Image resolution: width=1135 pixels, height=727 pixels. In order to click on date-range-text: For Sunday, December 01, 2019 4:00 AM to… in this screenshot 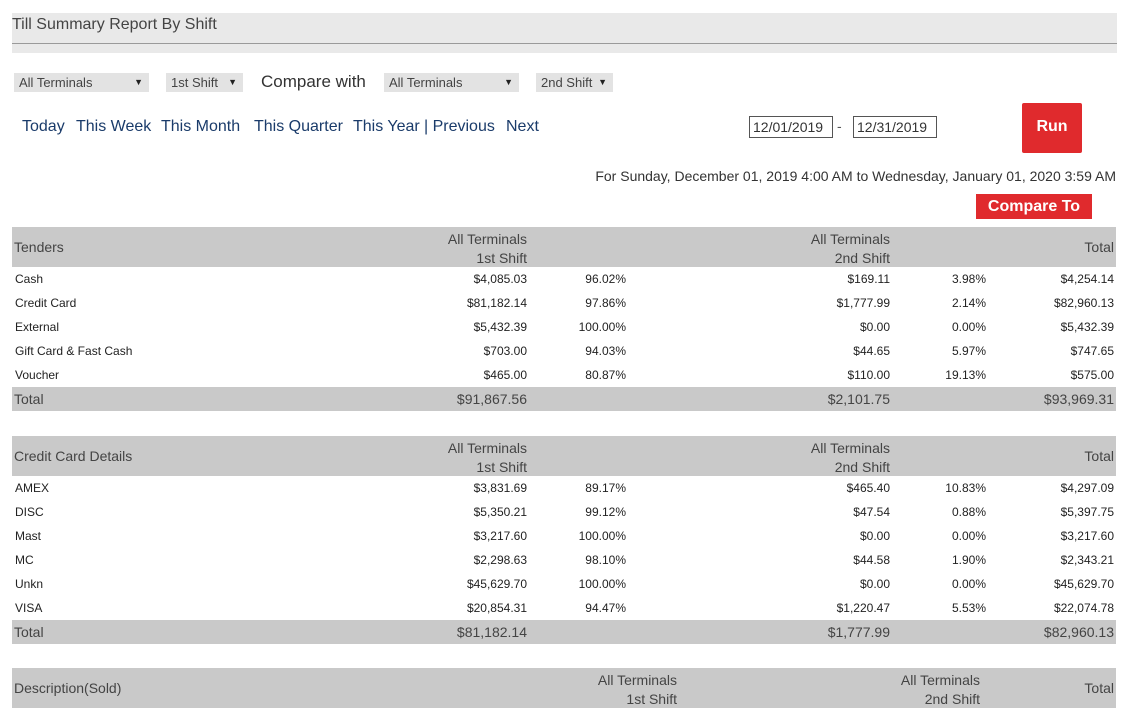, I will do `click(855, 176)`.